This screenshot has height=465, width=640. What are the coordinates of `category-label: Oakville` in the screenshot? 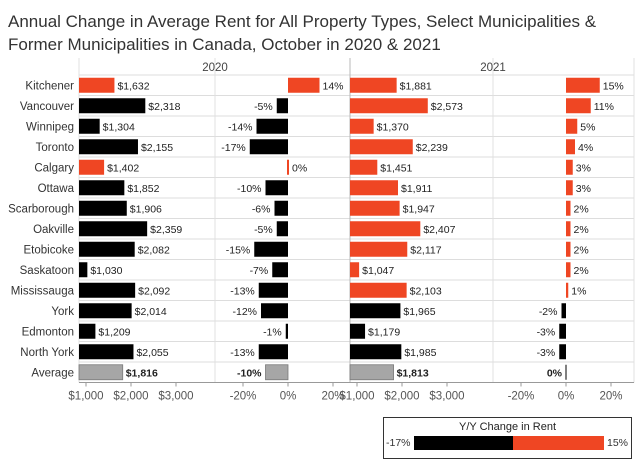 It's located at (53, 230).